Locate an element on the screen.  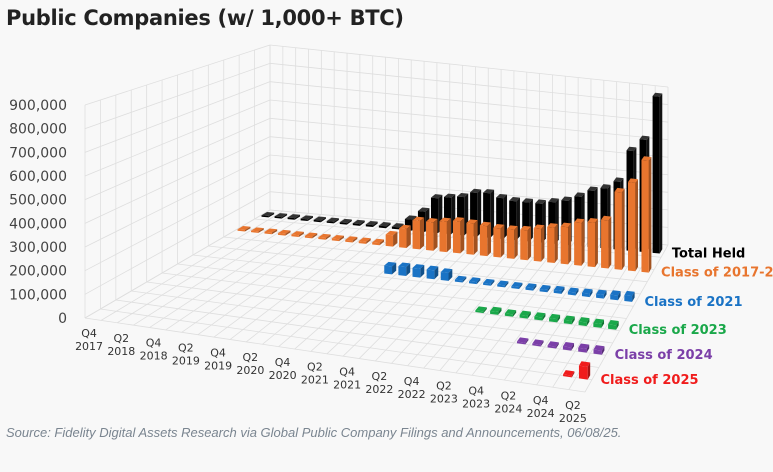
y-tick-label: 800,000 is located at coordinates (38, 130).